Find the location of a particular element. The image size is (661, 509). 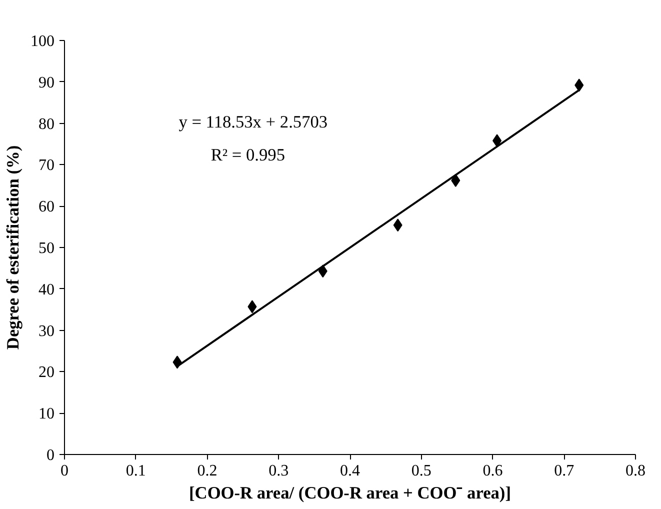

y-tick-label: 20 is located at coordinates (46, 373).